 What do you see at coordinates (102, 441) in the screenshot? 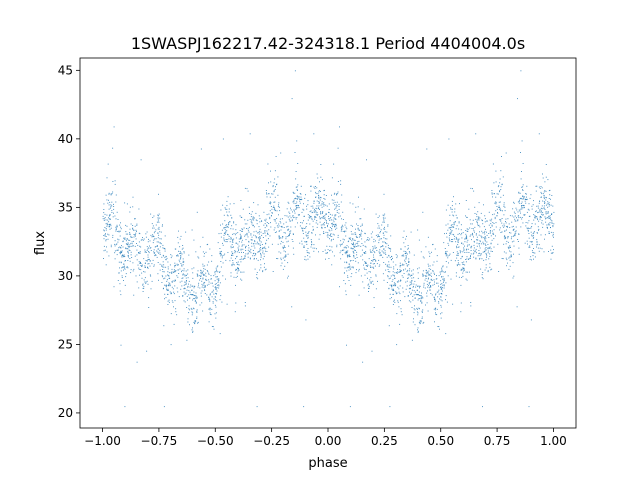
I see `x-tick-label: −1.00` at bounding box center [102, 441].